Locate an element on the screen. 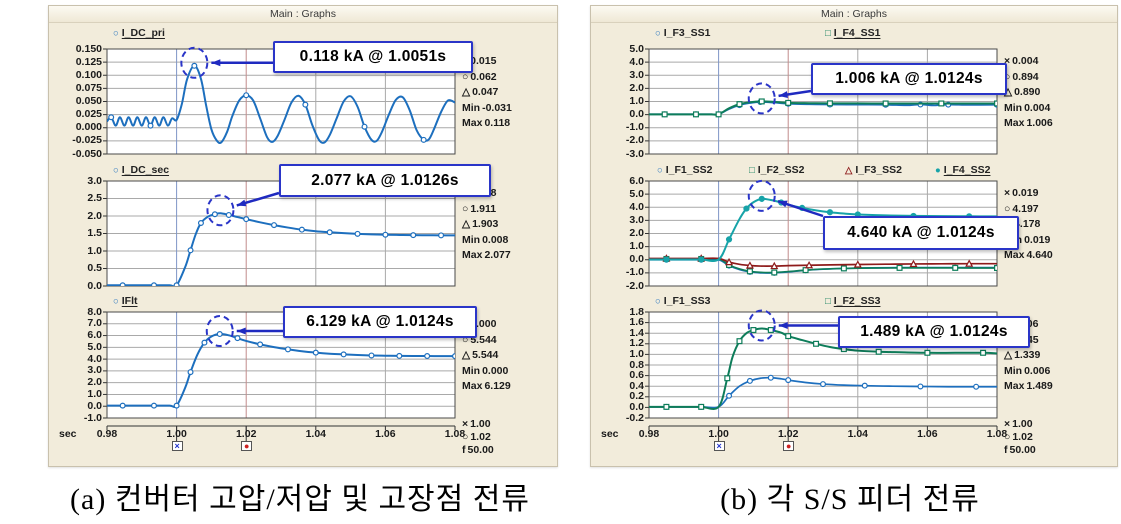  readout-value: 0.062 is located at coordinates (483, 76).